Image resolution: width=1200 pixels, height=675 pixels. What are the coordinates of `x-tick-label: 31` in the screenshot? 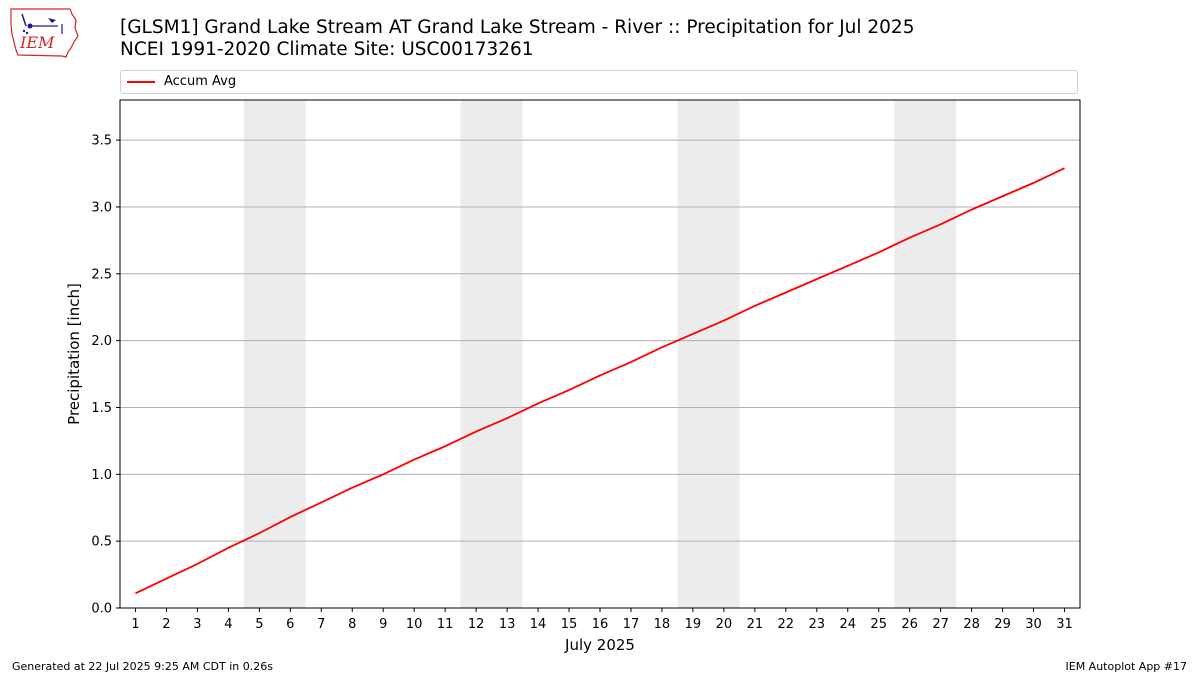 It's located at (1064, 624).